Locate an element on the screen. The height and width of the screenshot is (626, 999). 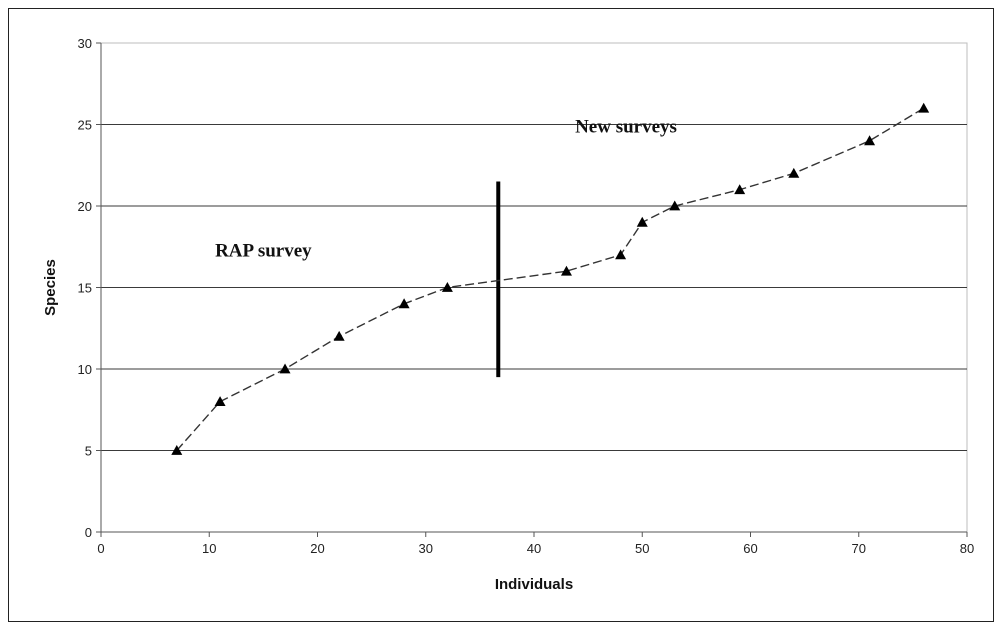
x-axis-title: Individuals is located at coordinates (534, 584).